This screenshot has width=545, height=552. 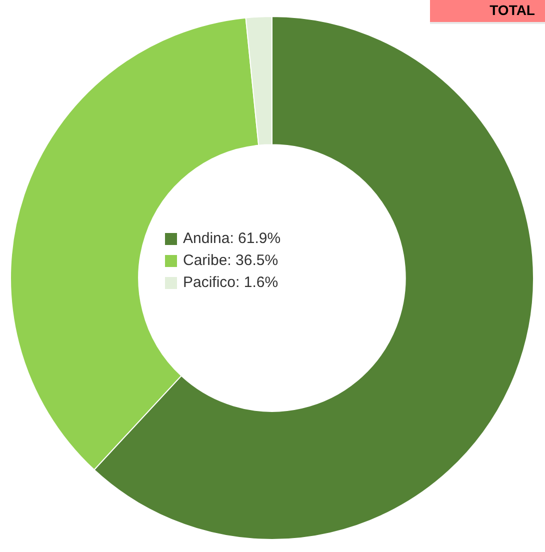 What do you see at coordinates (232, 239) in the screenshot?
I see `legend-label: Andina: 61.9%` at bounding box center [232, 239].